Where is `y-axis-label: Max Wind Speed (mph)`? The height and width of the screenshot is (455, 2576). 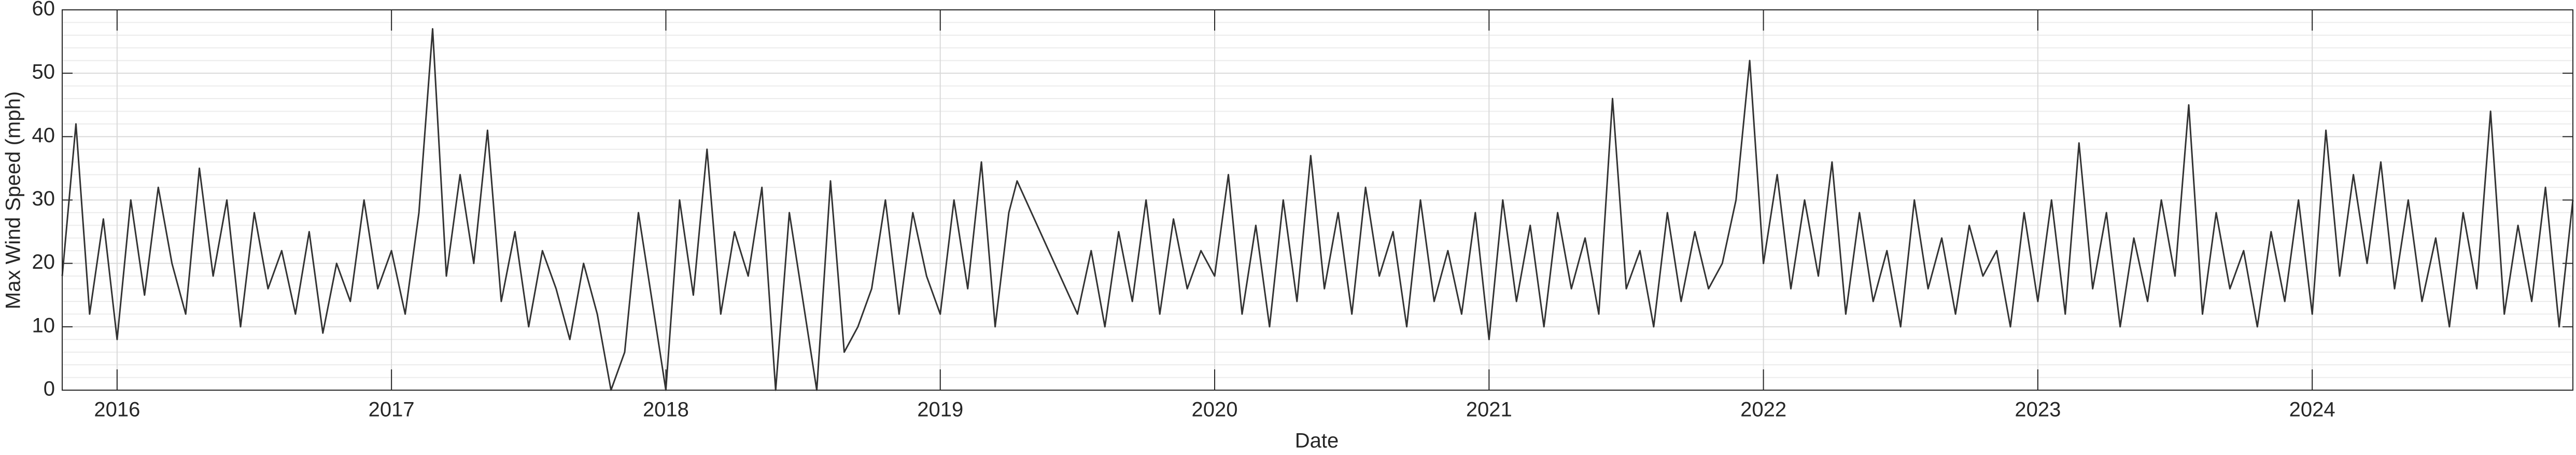
y-axis-label: Max Wind Speed (mph) is located at coordinates (13, 200).